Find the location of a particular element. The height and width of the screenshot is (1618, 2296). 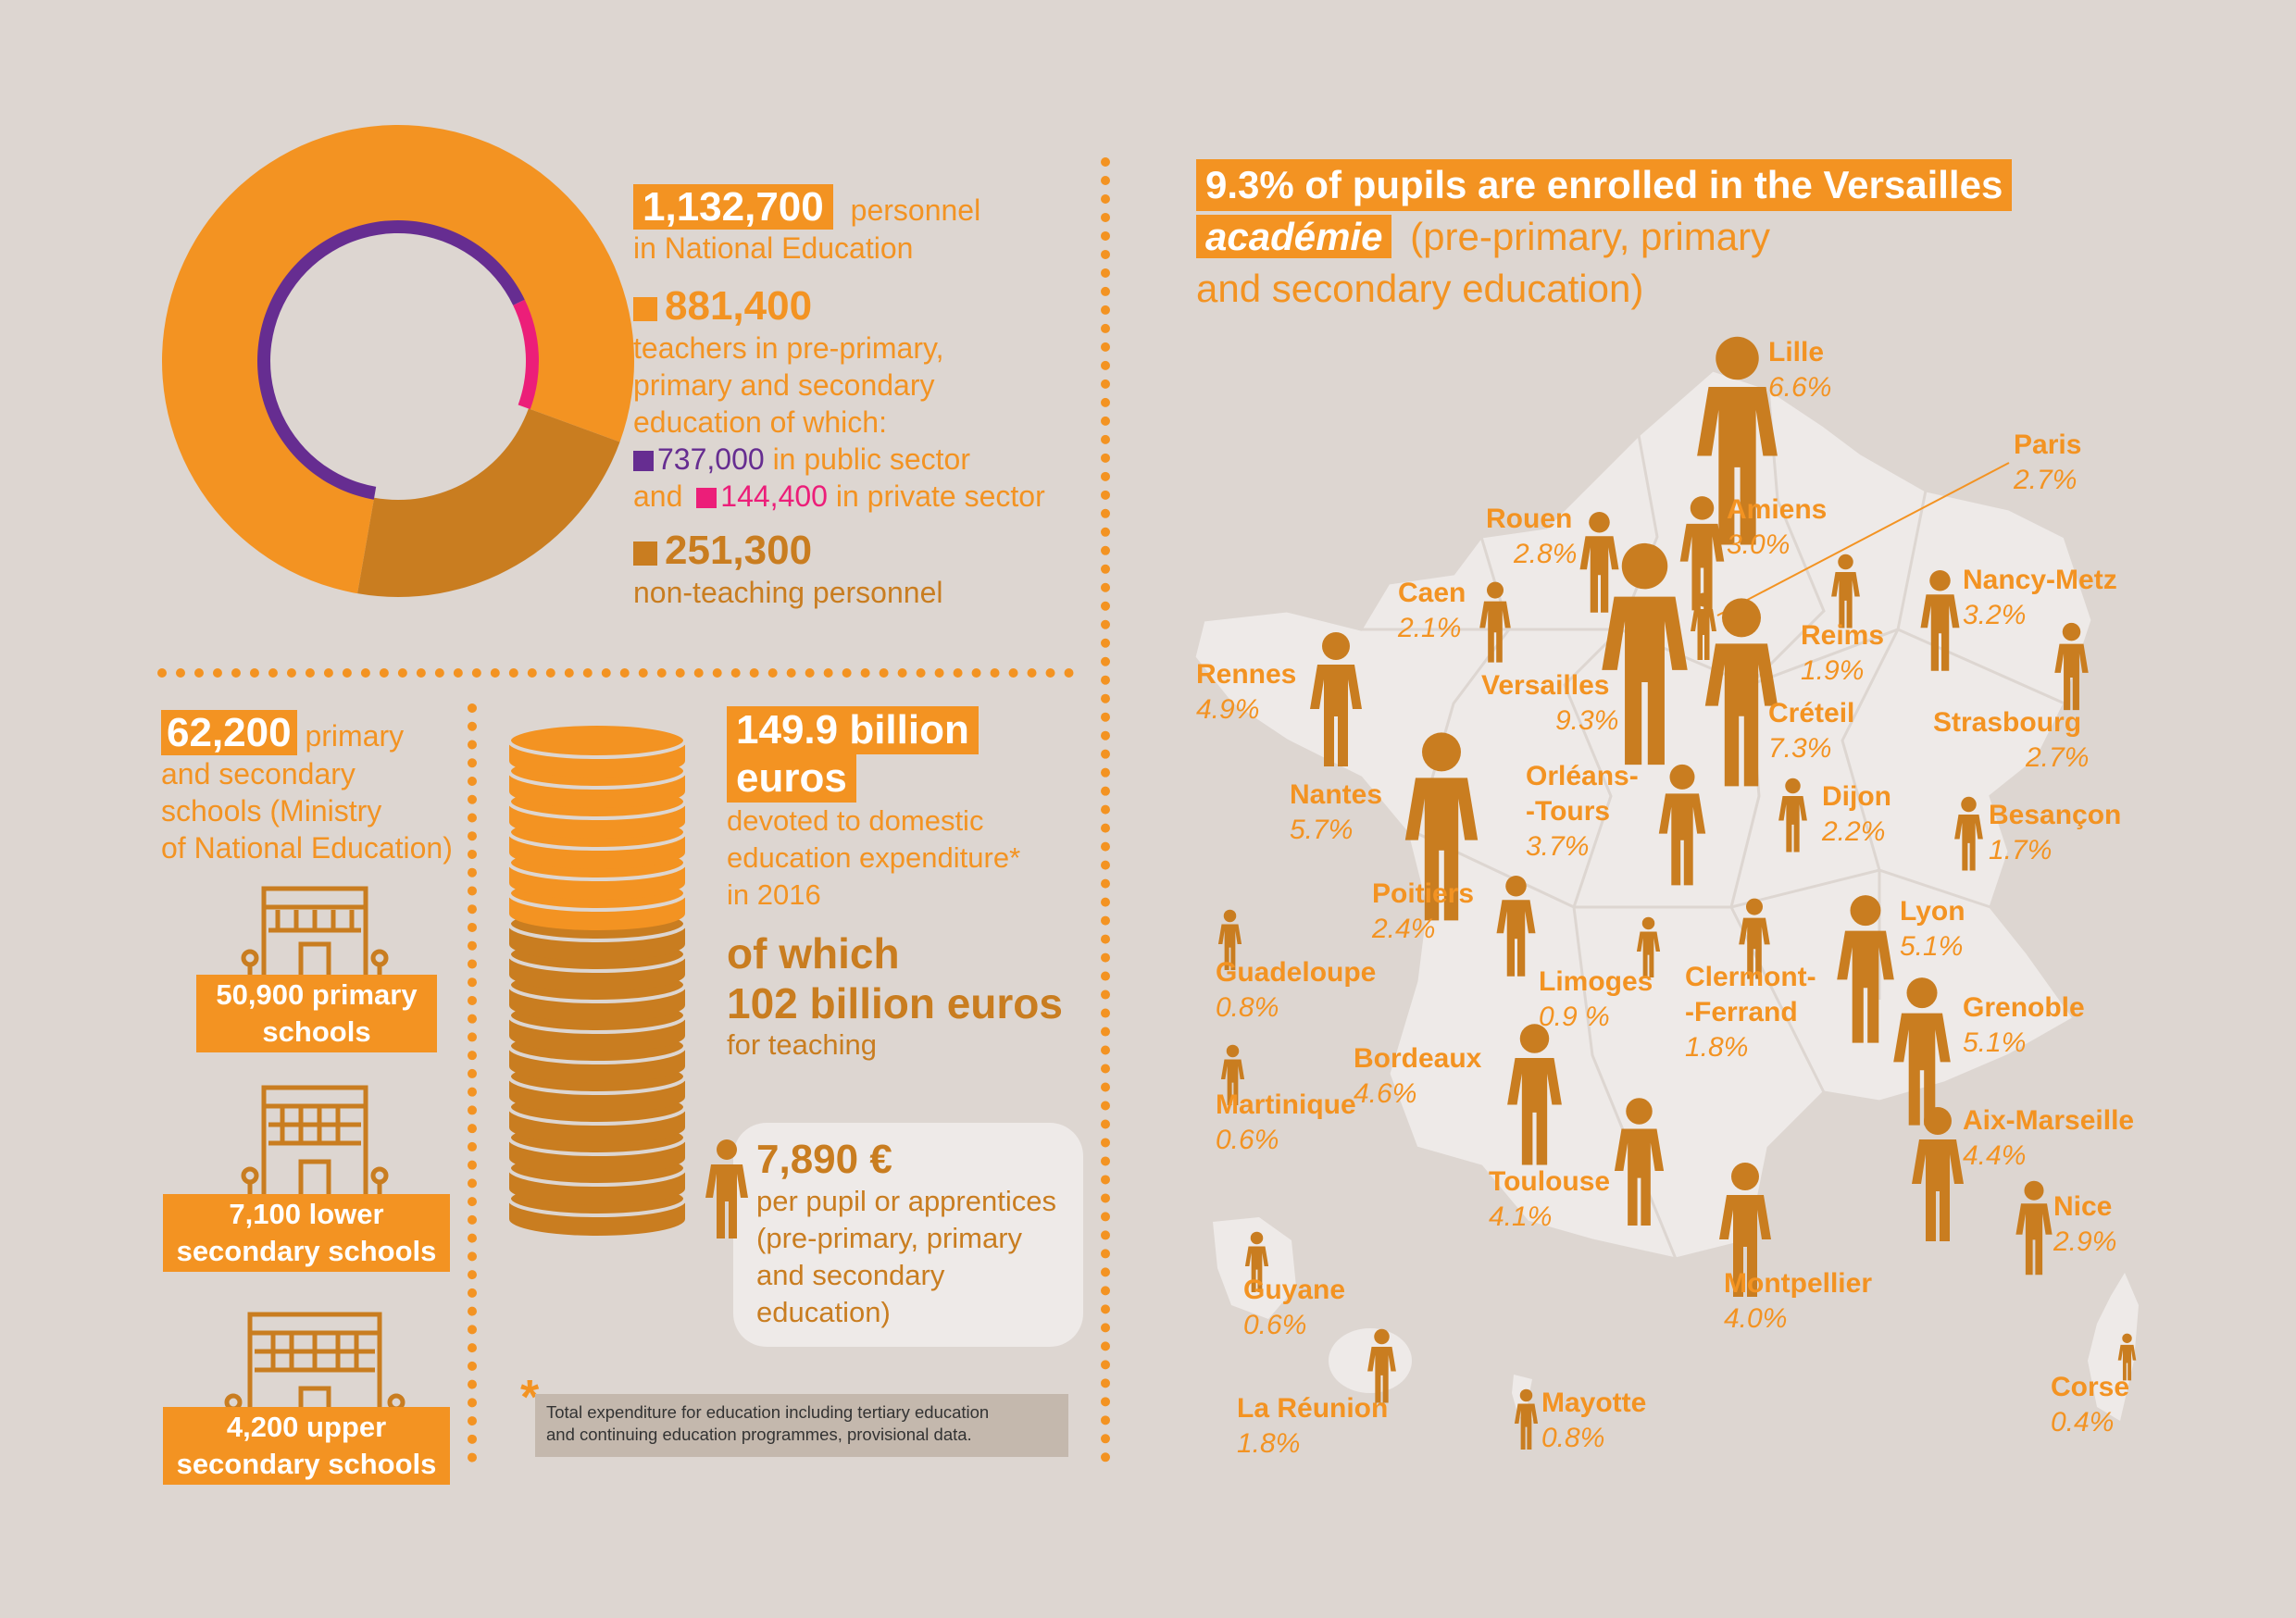

region-pct: 2.2% is located at coordinates (1854, 831).